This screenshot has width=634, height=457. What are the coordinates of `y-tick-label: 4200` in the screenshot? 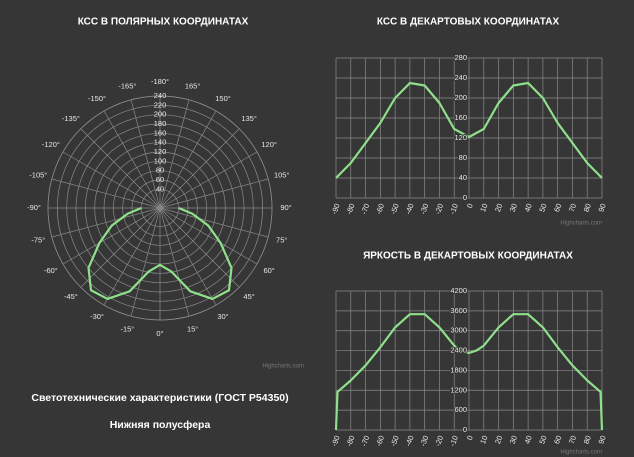 It's located at (458, 290).